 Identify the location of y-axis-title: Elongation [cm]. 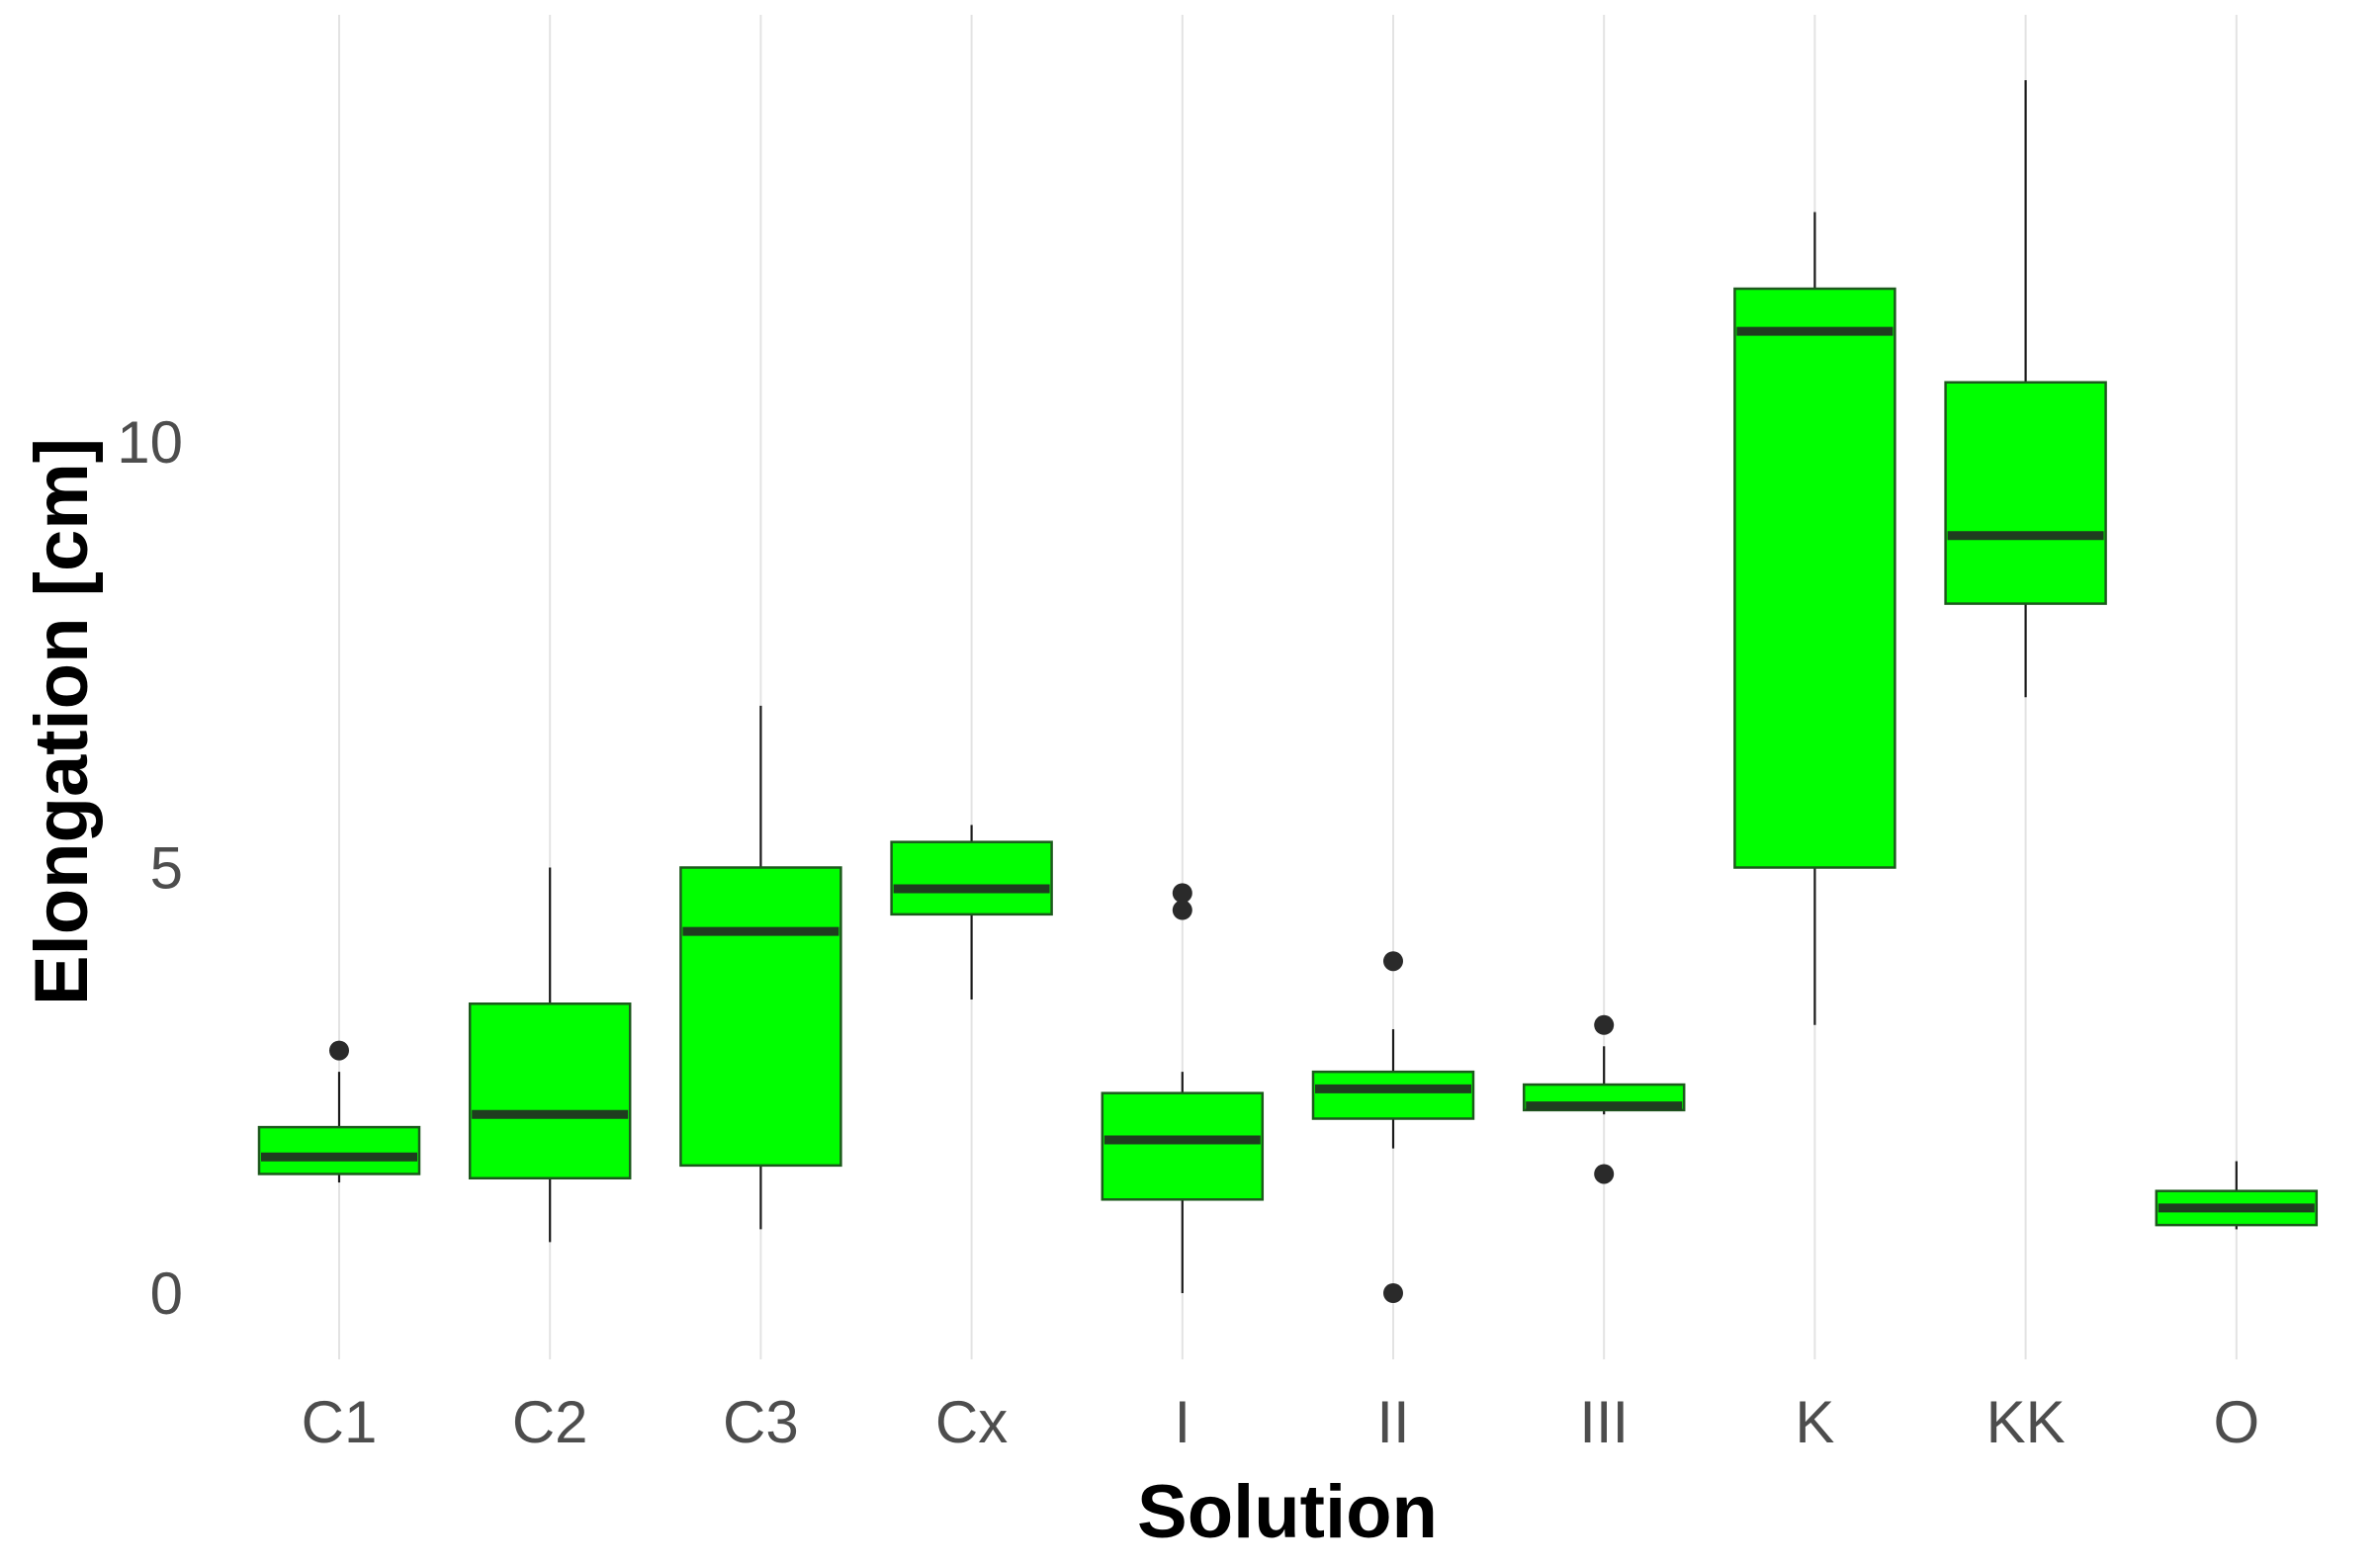
(62, 722).